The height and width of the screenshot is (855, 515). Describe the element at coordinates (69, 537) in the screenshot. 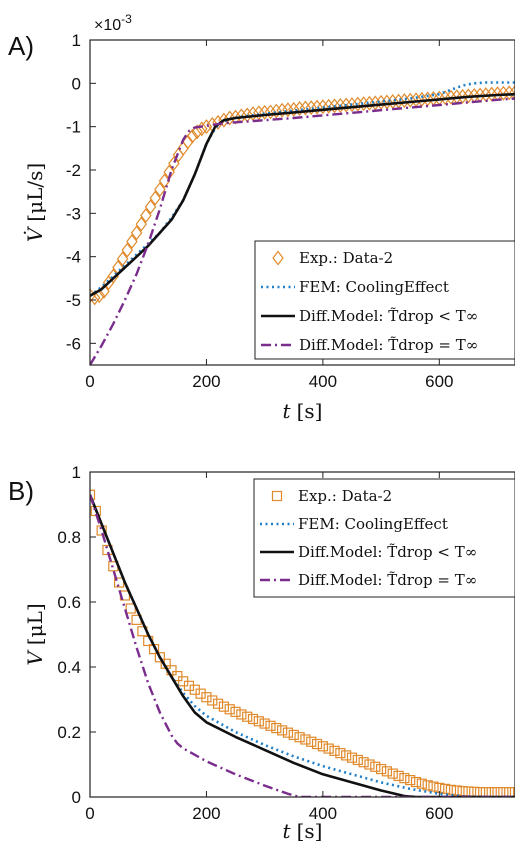

I see `y-tick-label: 0.8` at that location.